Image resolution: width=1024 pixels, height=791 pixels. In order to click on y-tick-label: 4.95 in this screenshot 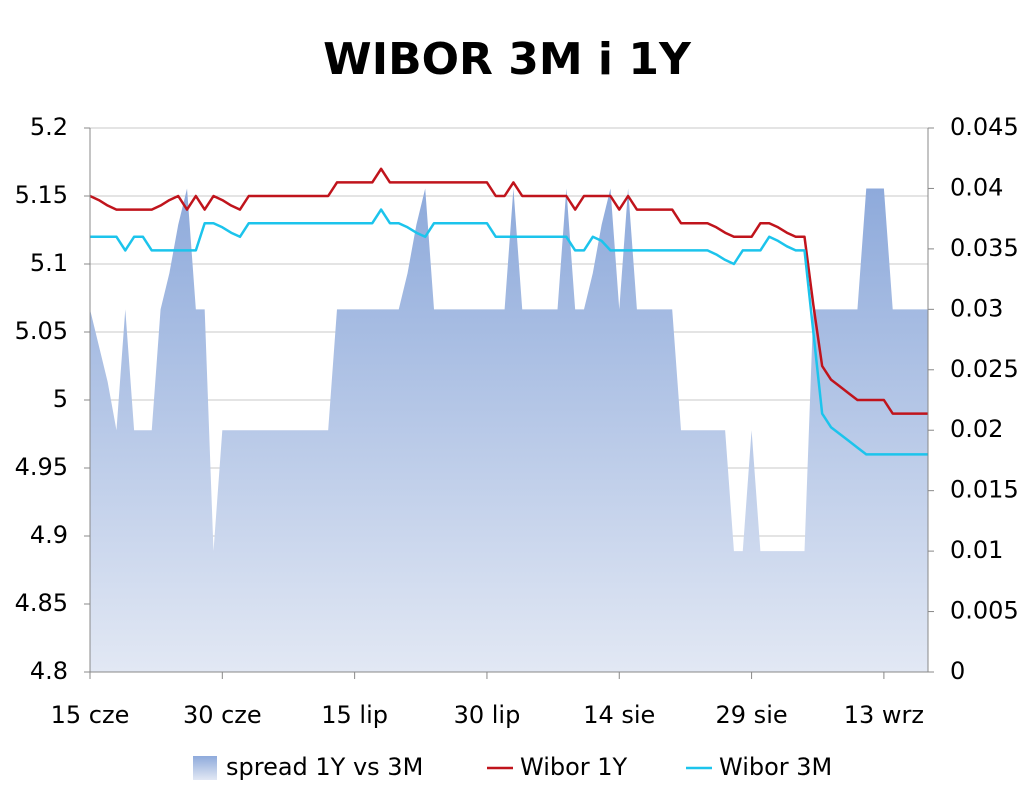, I will do `click(41, 467)`.